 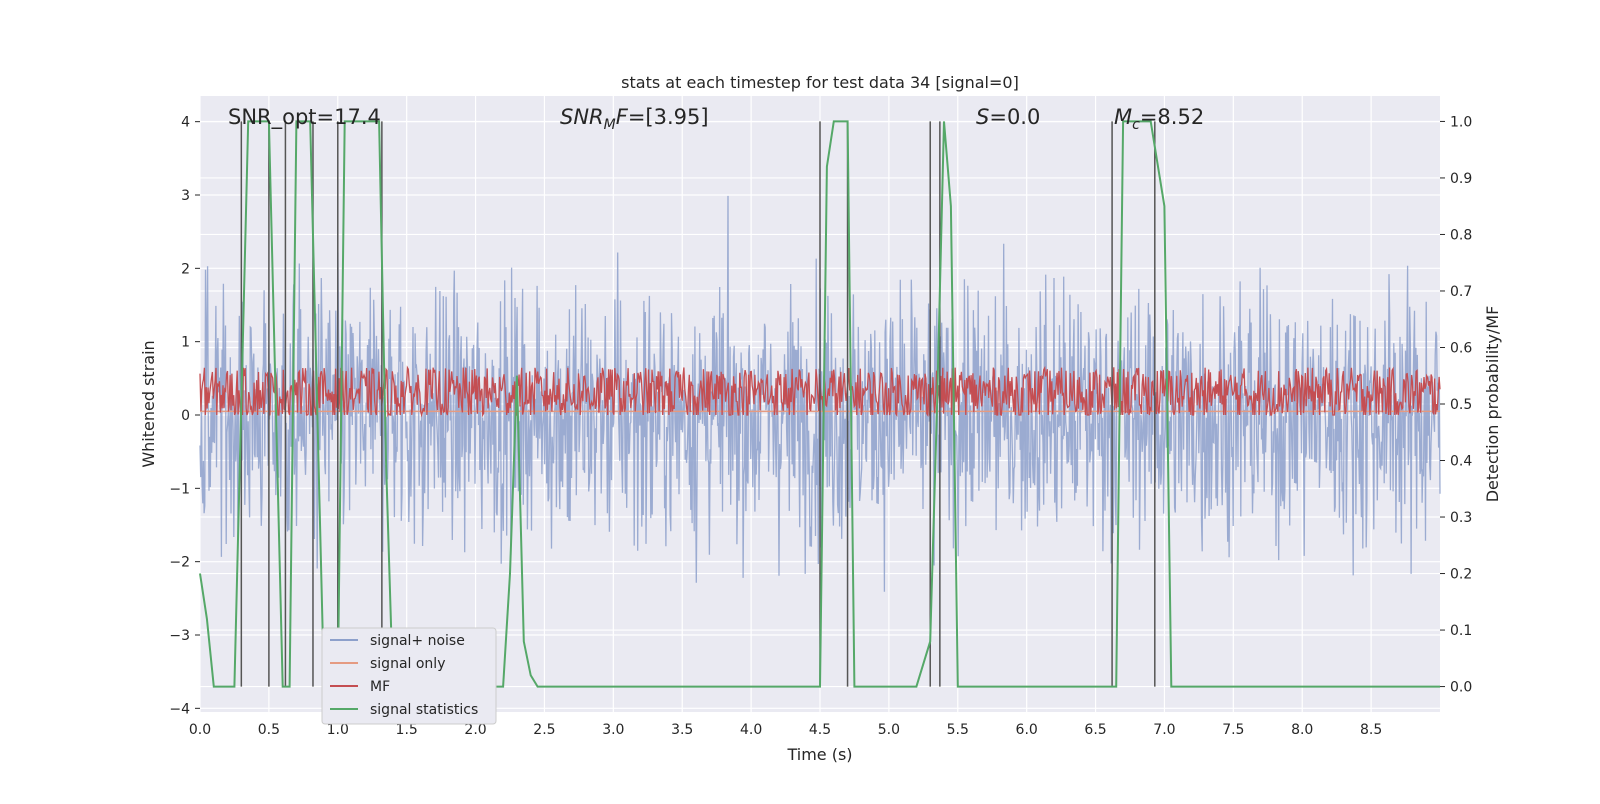 I want to click on legend-label-signal-only: signal only, so click(x=407, y=664).